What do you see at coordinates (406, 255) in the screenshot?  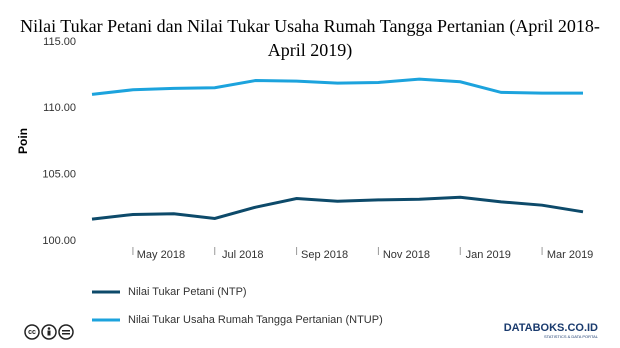 I see `x-tick-label: Nov 2018` at bounding box center [406, 255].